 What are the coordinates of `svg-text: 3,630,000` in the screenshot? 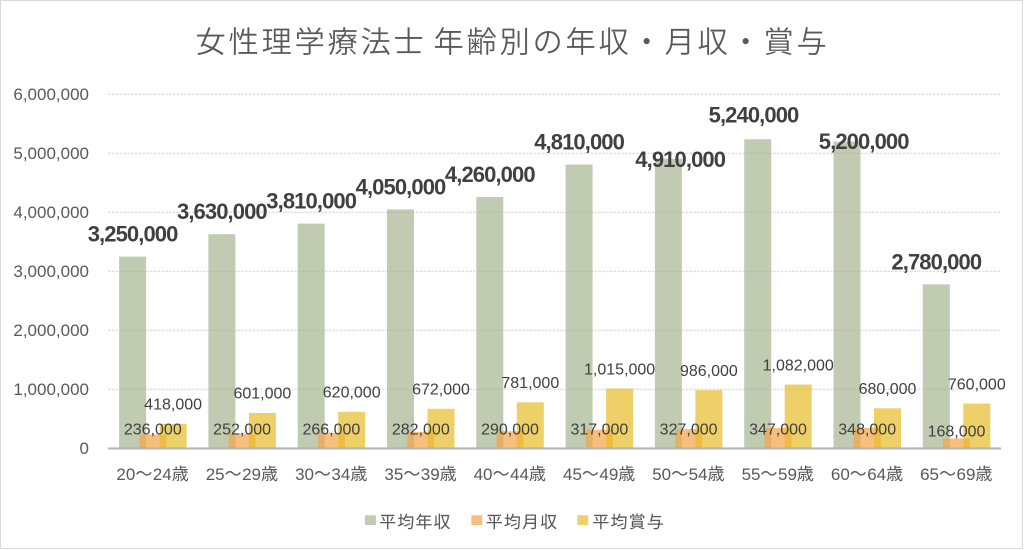 It's located at (222, 211).